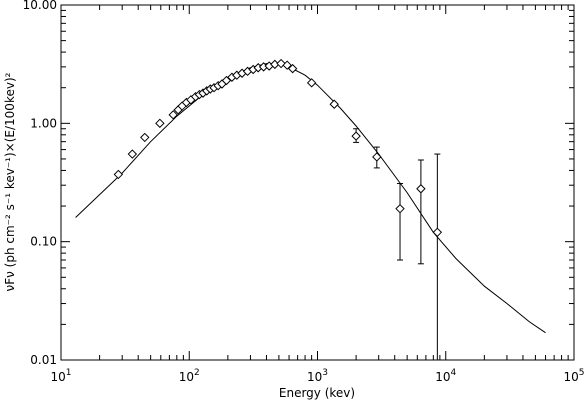 The image size is (586, 402). I want to click on x-tick-labels: 10¹ 10² 10³ 10⁴ 10⁵, so click(317, 376).